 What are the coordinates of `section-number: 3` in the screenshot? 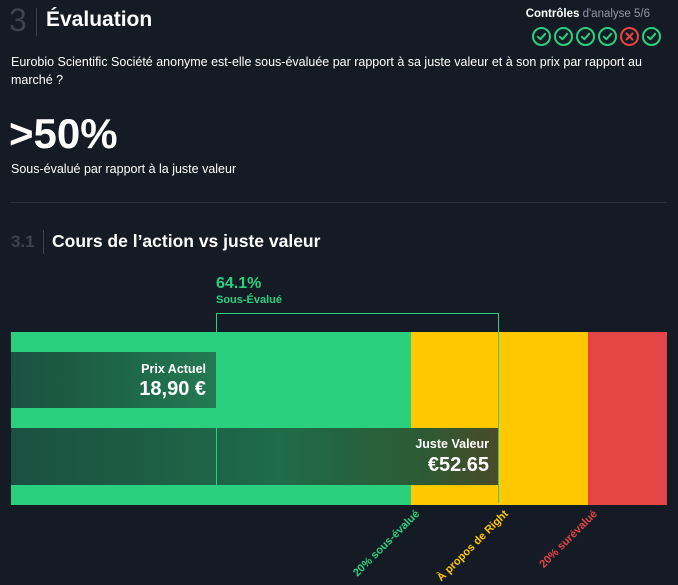 It's located at (18, 20).